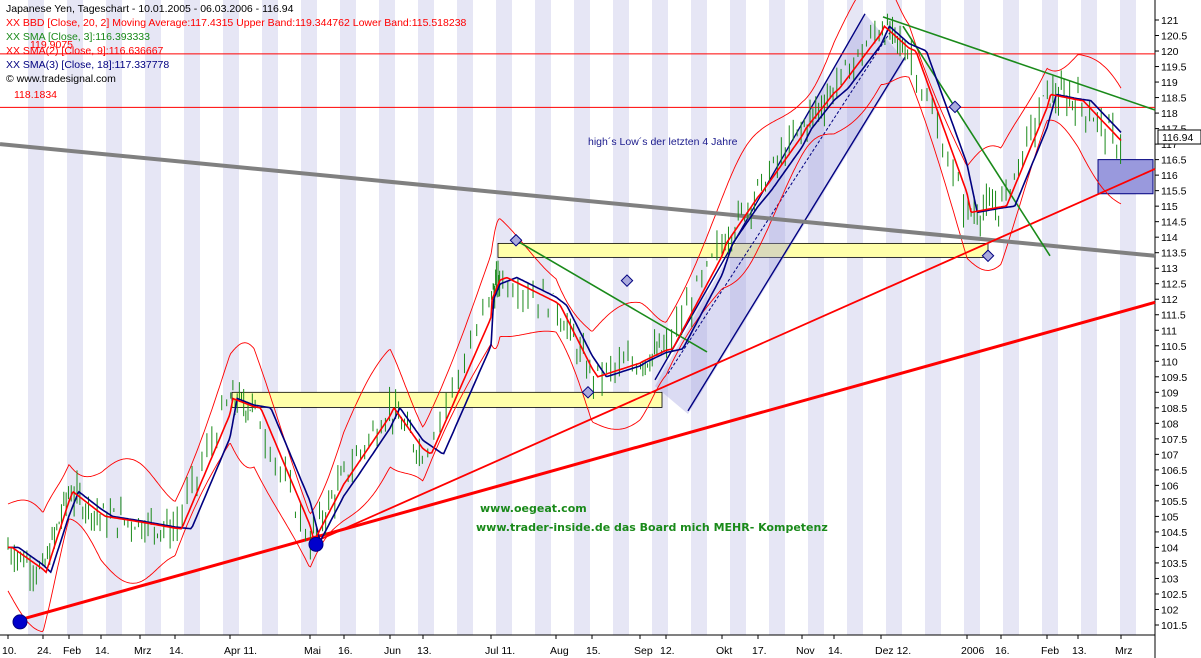 This screenshot has height=658, width=1201. Describe the element at coordinates (9, 651) in the screenshot. I see `x-tick-label: 10.` at that location.